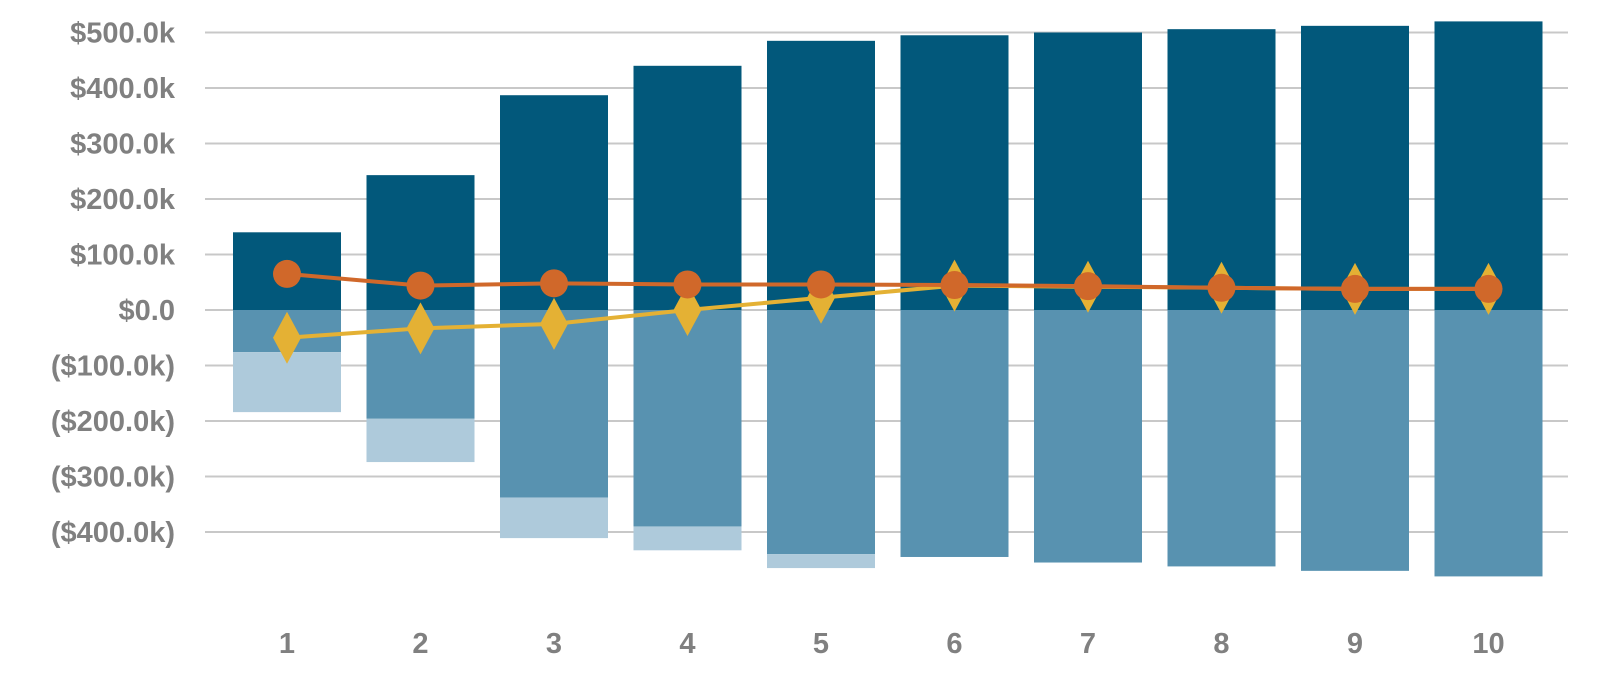 Image resolution: width=1614 pixels, height=681 pixels. Describe the element at coordinates (687, 644) in the screenshot. I see `x-tick-label: 4` at that location.